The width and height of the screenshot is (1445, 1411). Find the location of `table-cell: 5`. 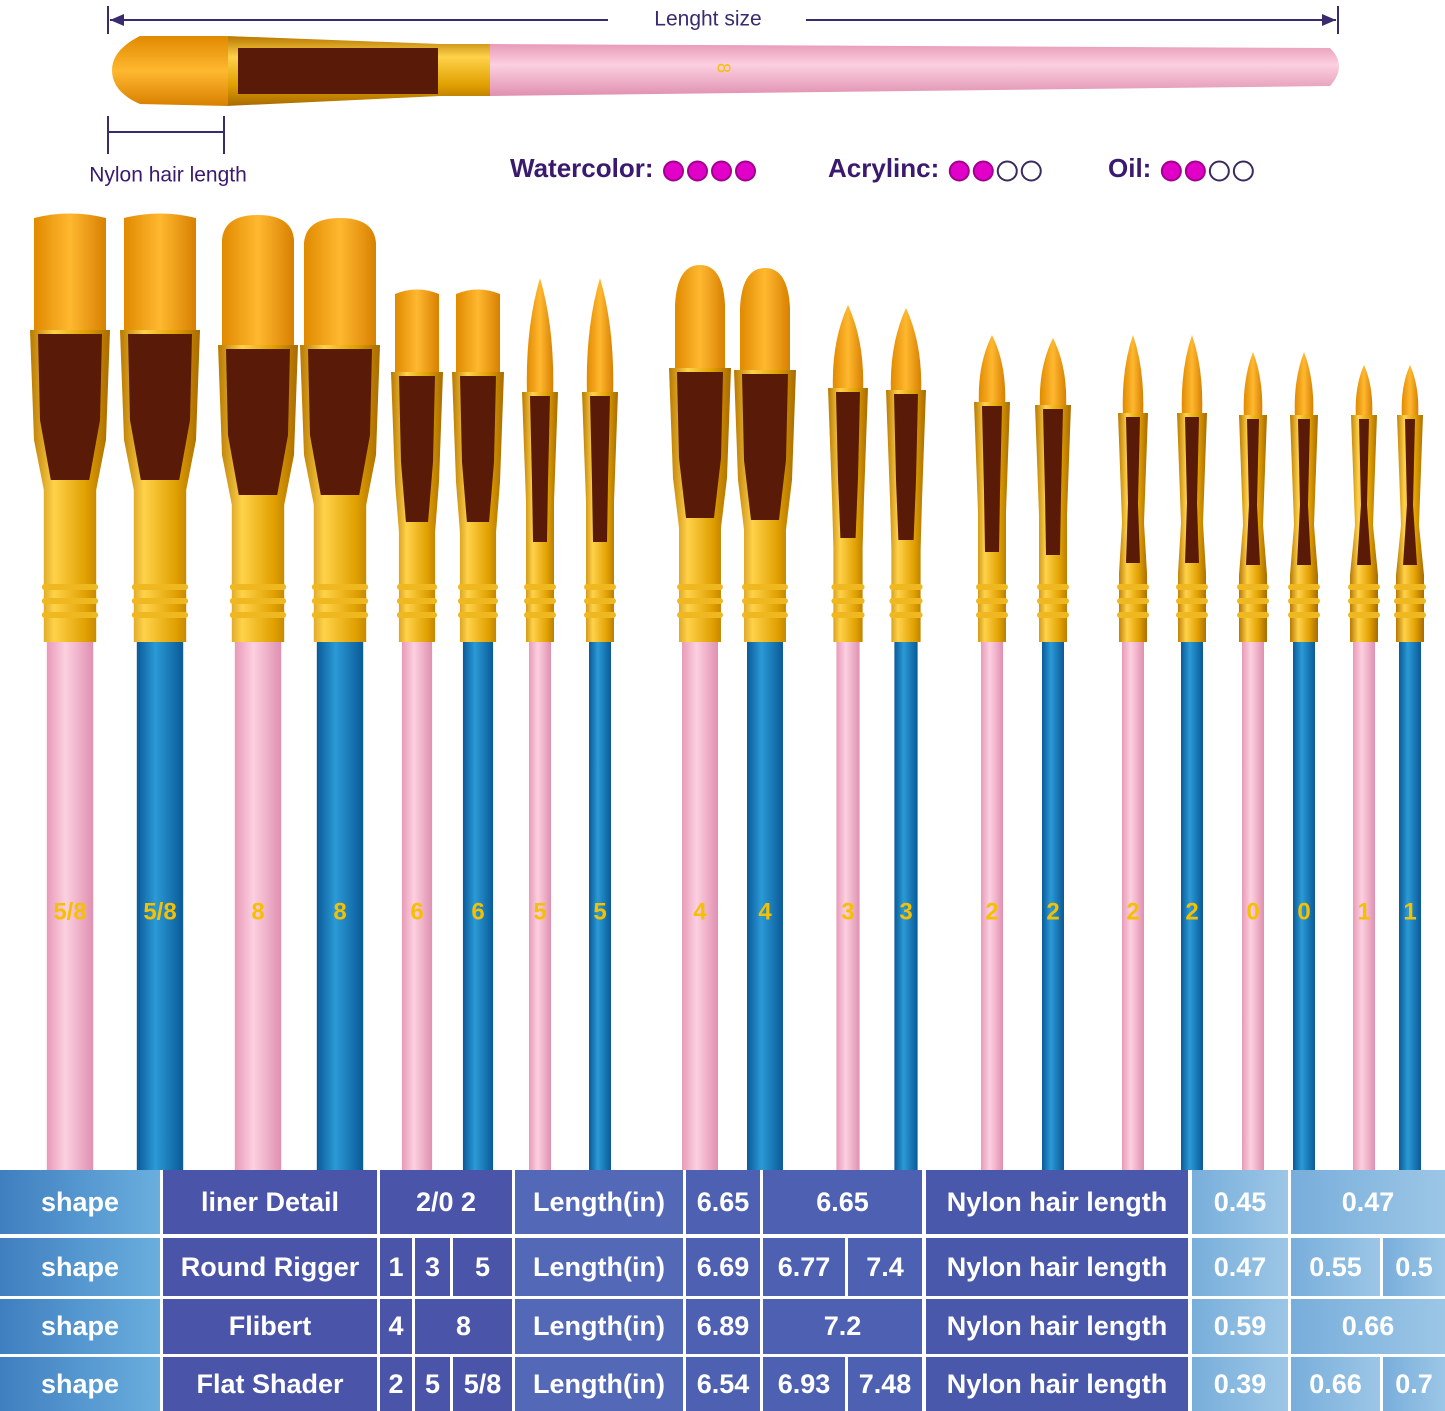

table-cell: 5 is located at coordinates (432, 1384).